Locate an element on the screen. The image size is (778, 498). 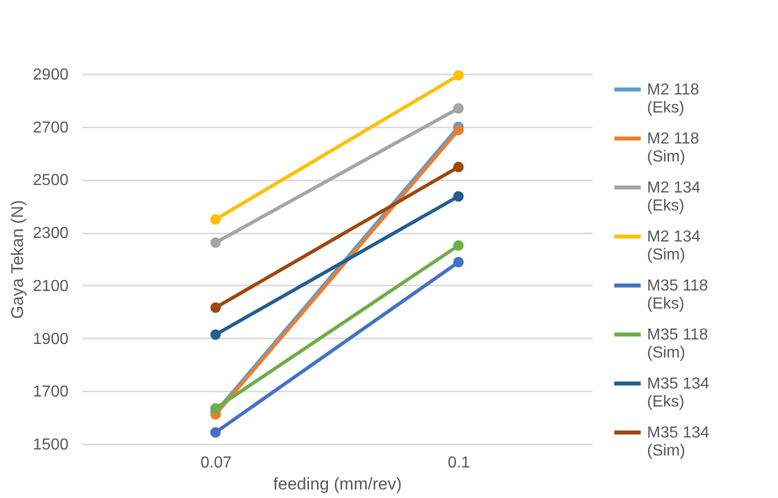
x-tick-label: 0.07 is located at coordinates (216, 463).